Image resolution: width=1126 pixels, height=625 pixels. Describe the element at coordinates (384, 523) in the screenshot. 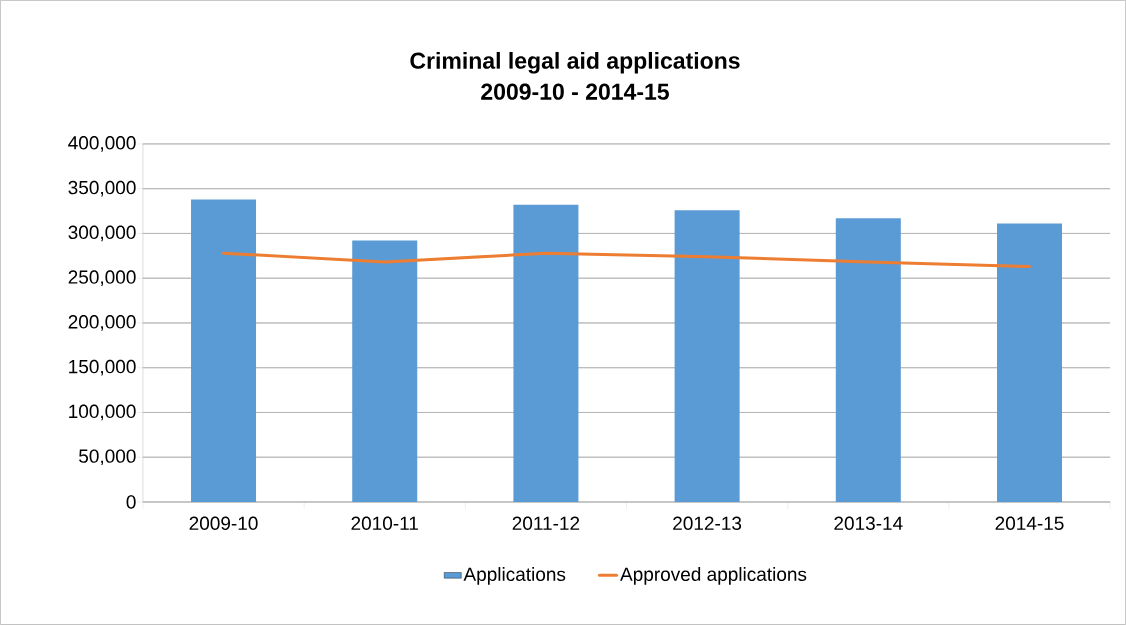

I see `x-tick-label: 2010-11` at that location.